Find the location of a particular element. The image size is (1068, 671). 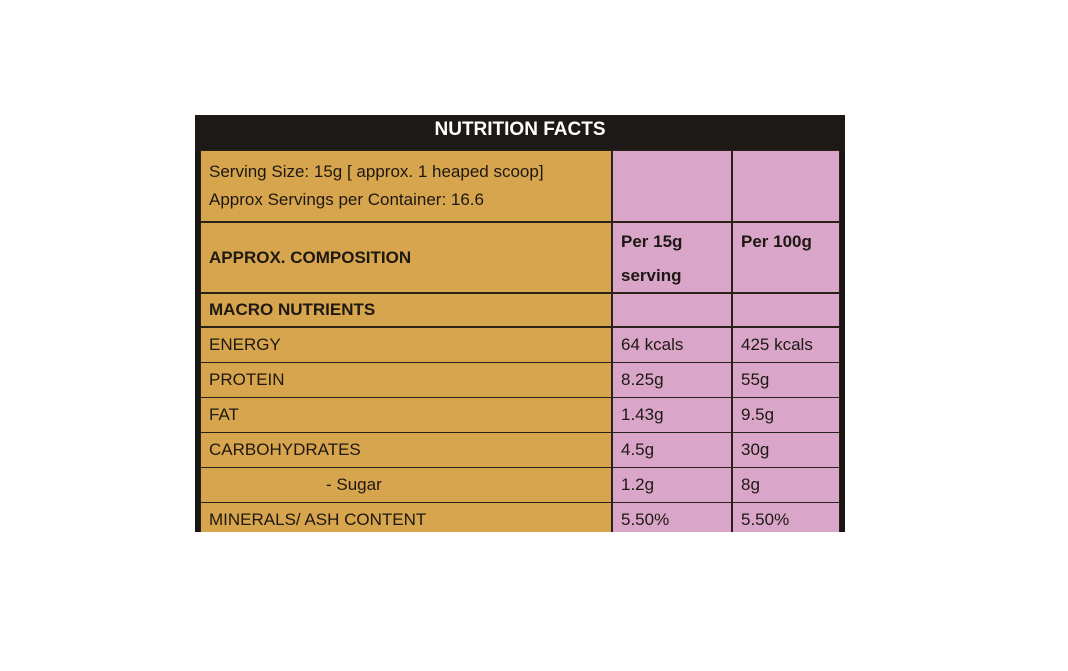

nutrient-name: - Sugar is located at coordinates (406, 485).